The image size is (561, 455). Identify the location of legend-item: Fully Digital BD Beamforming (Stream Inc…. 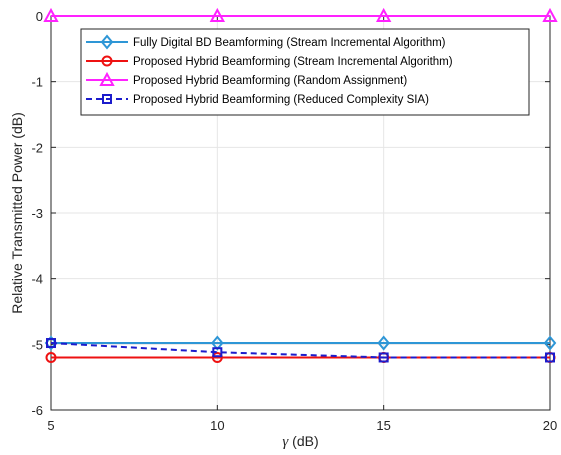
(266, 42).